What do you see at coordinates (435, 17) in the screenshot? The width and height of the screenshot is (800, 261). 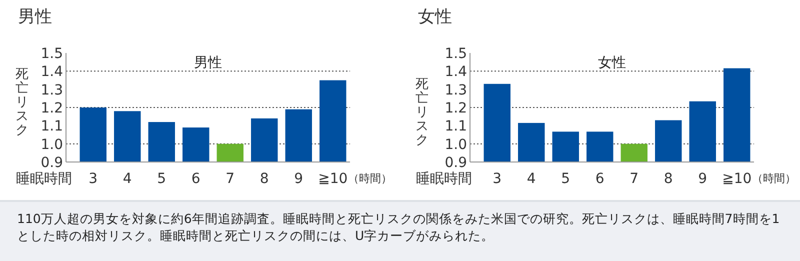 I see `chart-title: 女性` at bounding box center [435, 17].